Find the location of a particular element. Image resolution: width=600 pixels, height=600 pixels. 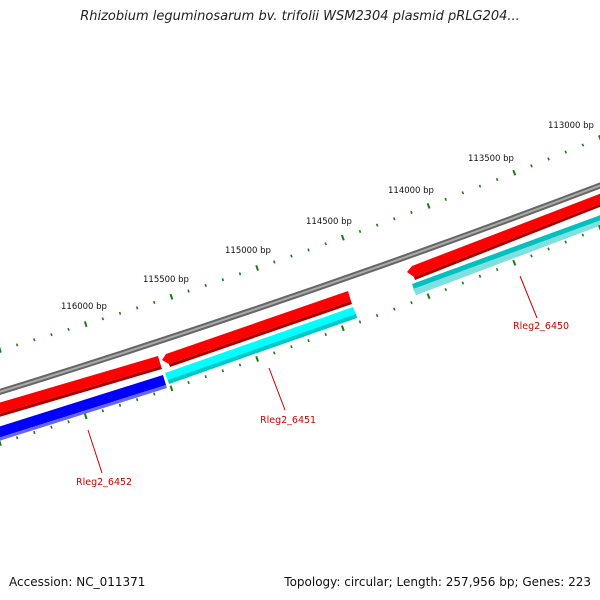

scale-label-114500: 114500 bp is located at coordinates (329, 222).